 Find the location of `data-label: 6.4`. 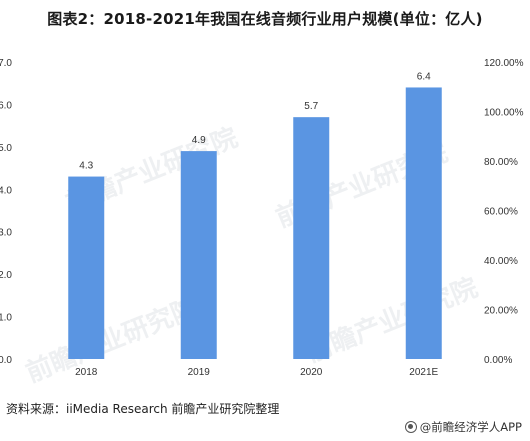

data-label: 6.4 is located at coordinates (424, 76).